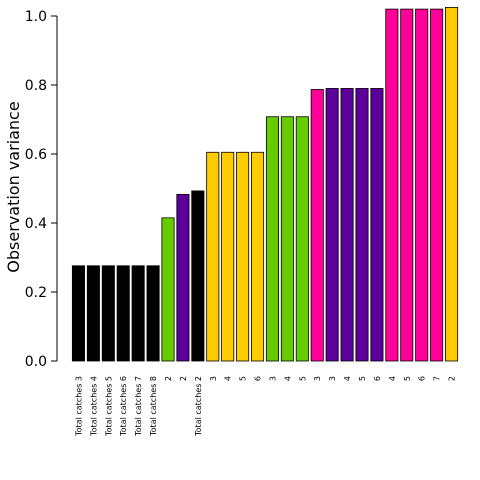  Describe the element at coordinates (198, 406) in the screenshot. I see `x-tick-label: Total catches 2` at that location.